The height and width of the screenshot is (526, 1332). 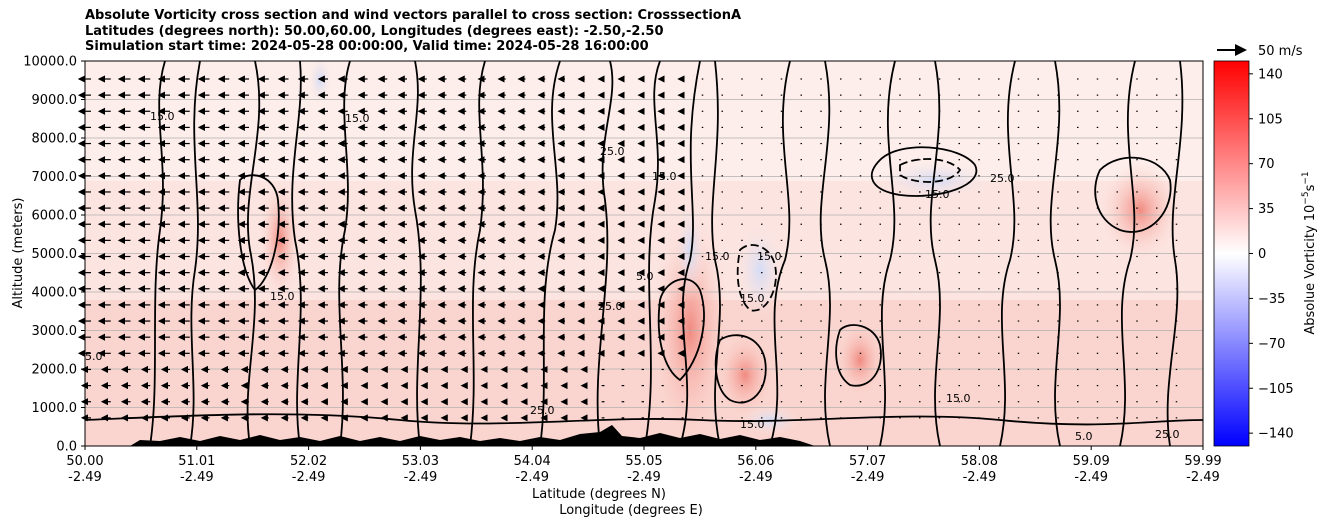 I want to click on x-tick-label-latitude: 57.07, so click(x=867, y=461).